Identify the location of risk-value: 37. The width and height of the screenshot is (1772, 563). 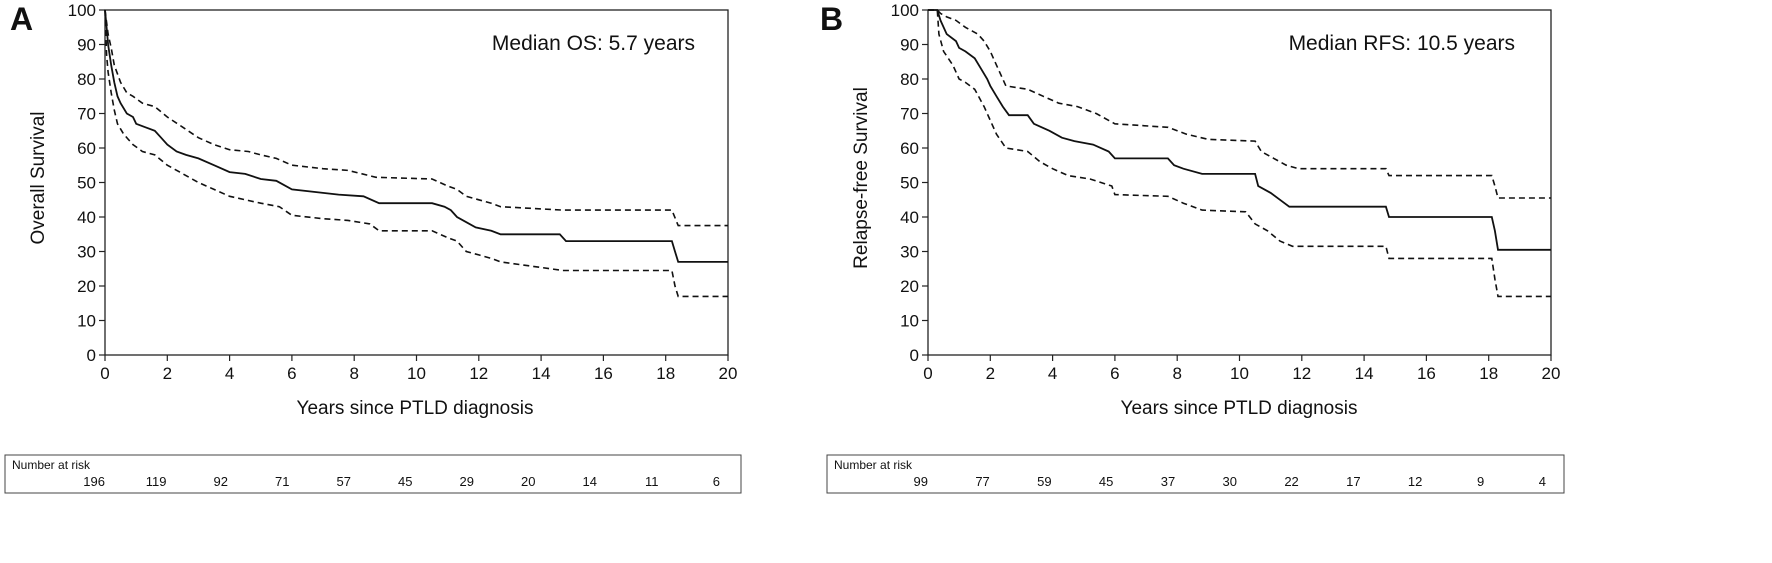
(1168, 481).